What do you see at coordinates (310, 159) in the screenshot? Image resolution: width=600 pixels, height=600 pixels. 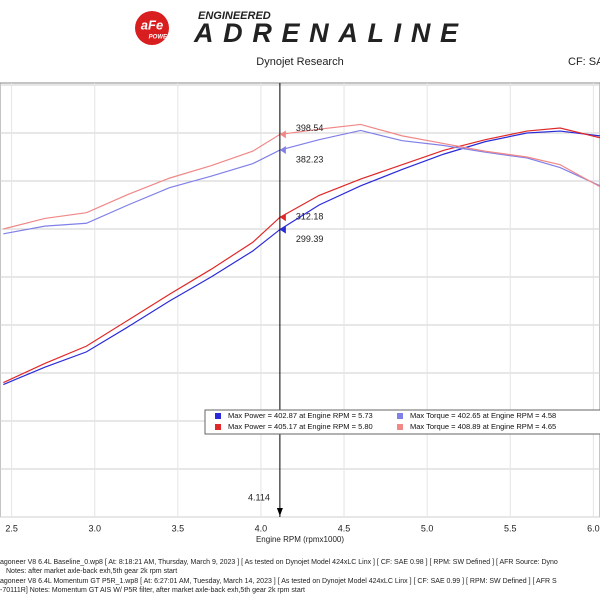 I see `data-label: 382.23` at bounding box center [310, 159].